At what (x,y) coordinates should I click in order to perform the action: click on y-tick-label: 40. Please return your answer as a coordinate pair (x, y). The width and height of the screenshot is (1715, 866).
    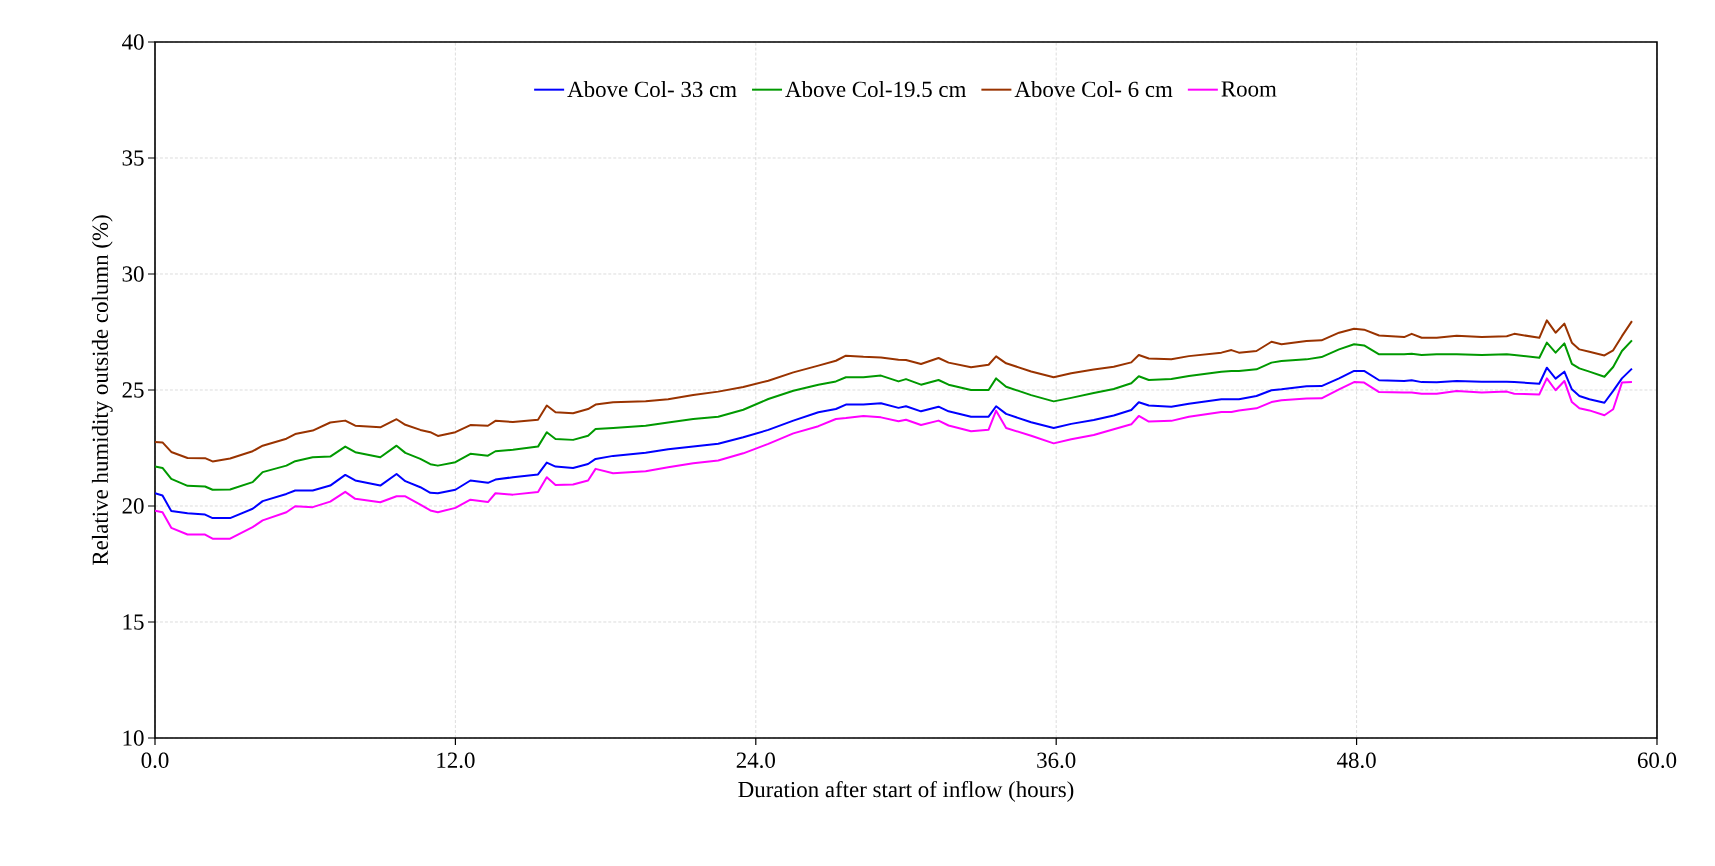
    Looking at the image, I should click on (133, 42).